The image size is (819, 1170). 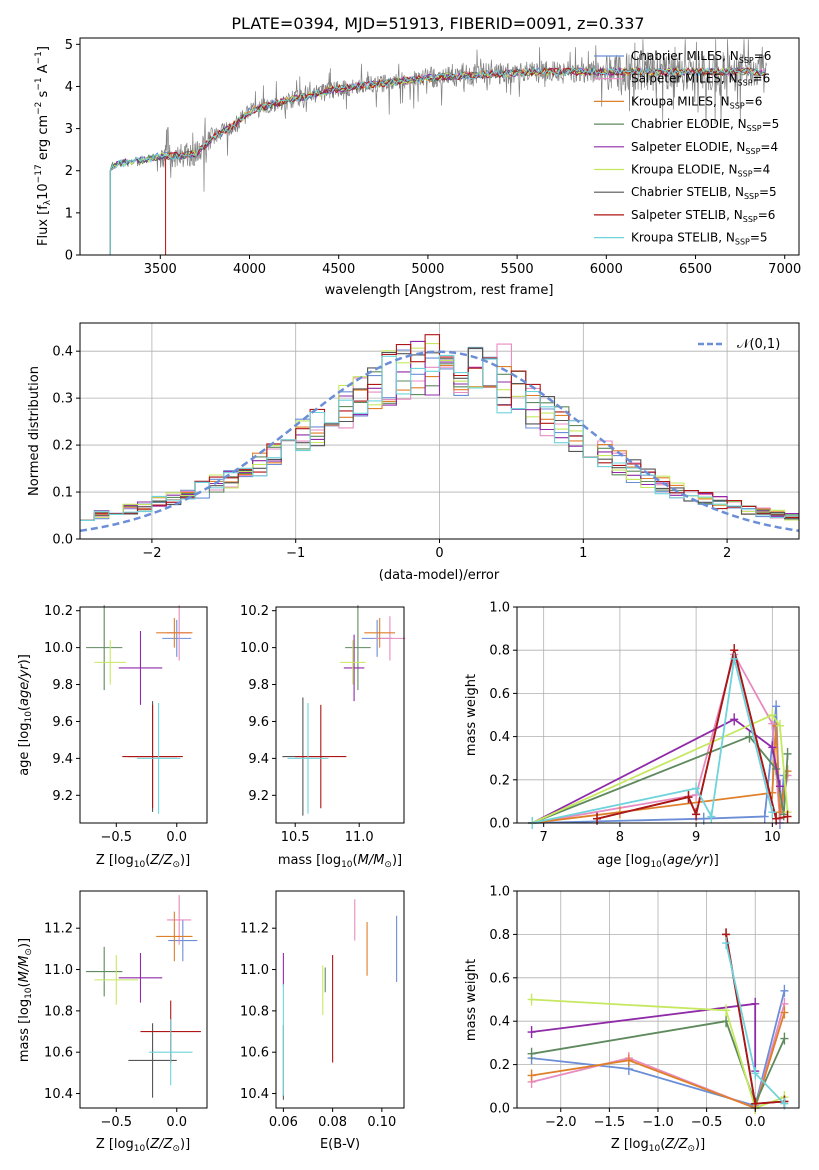 What do you see at coordinates (381, 1122) in the screenshot?
I see `mass-vs-ebv-xtick-label: 0.10` at bounding box center [381, 1122].